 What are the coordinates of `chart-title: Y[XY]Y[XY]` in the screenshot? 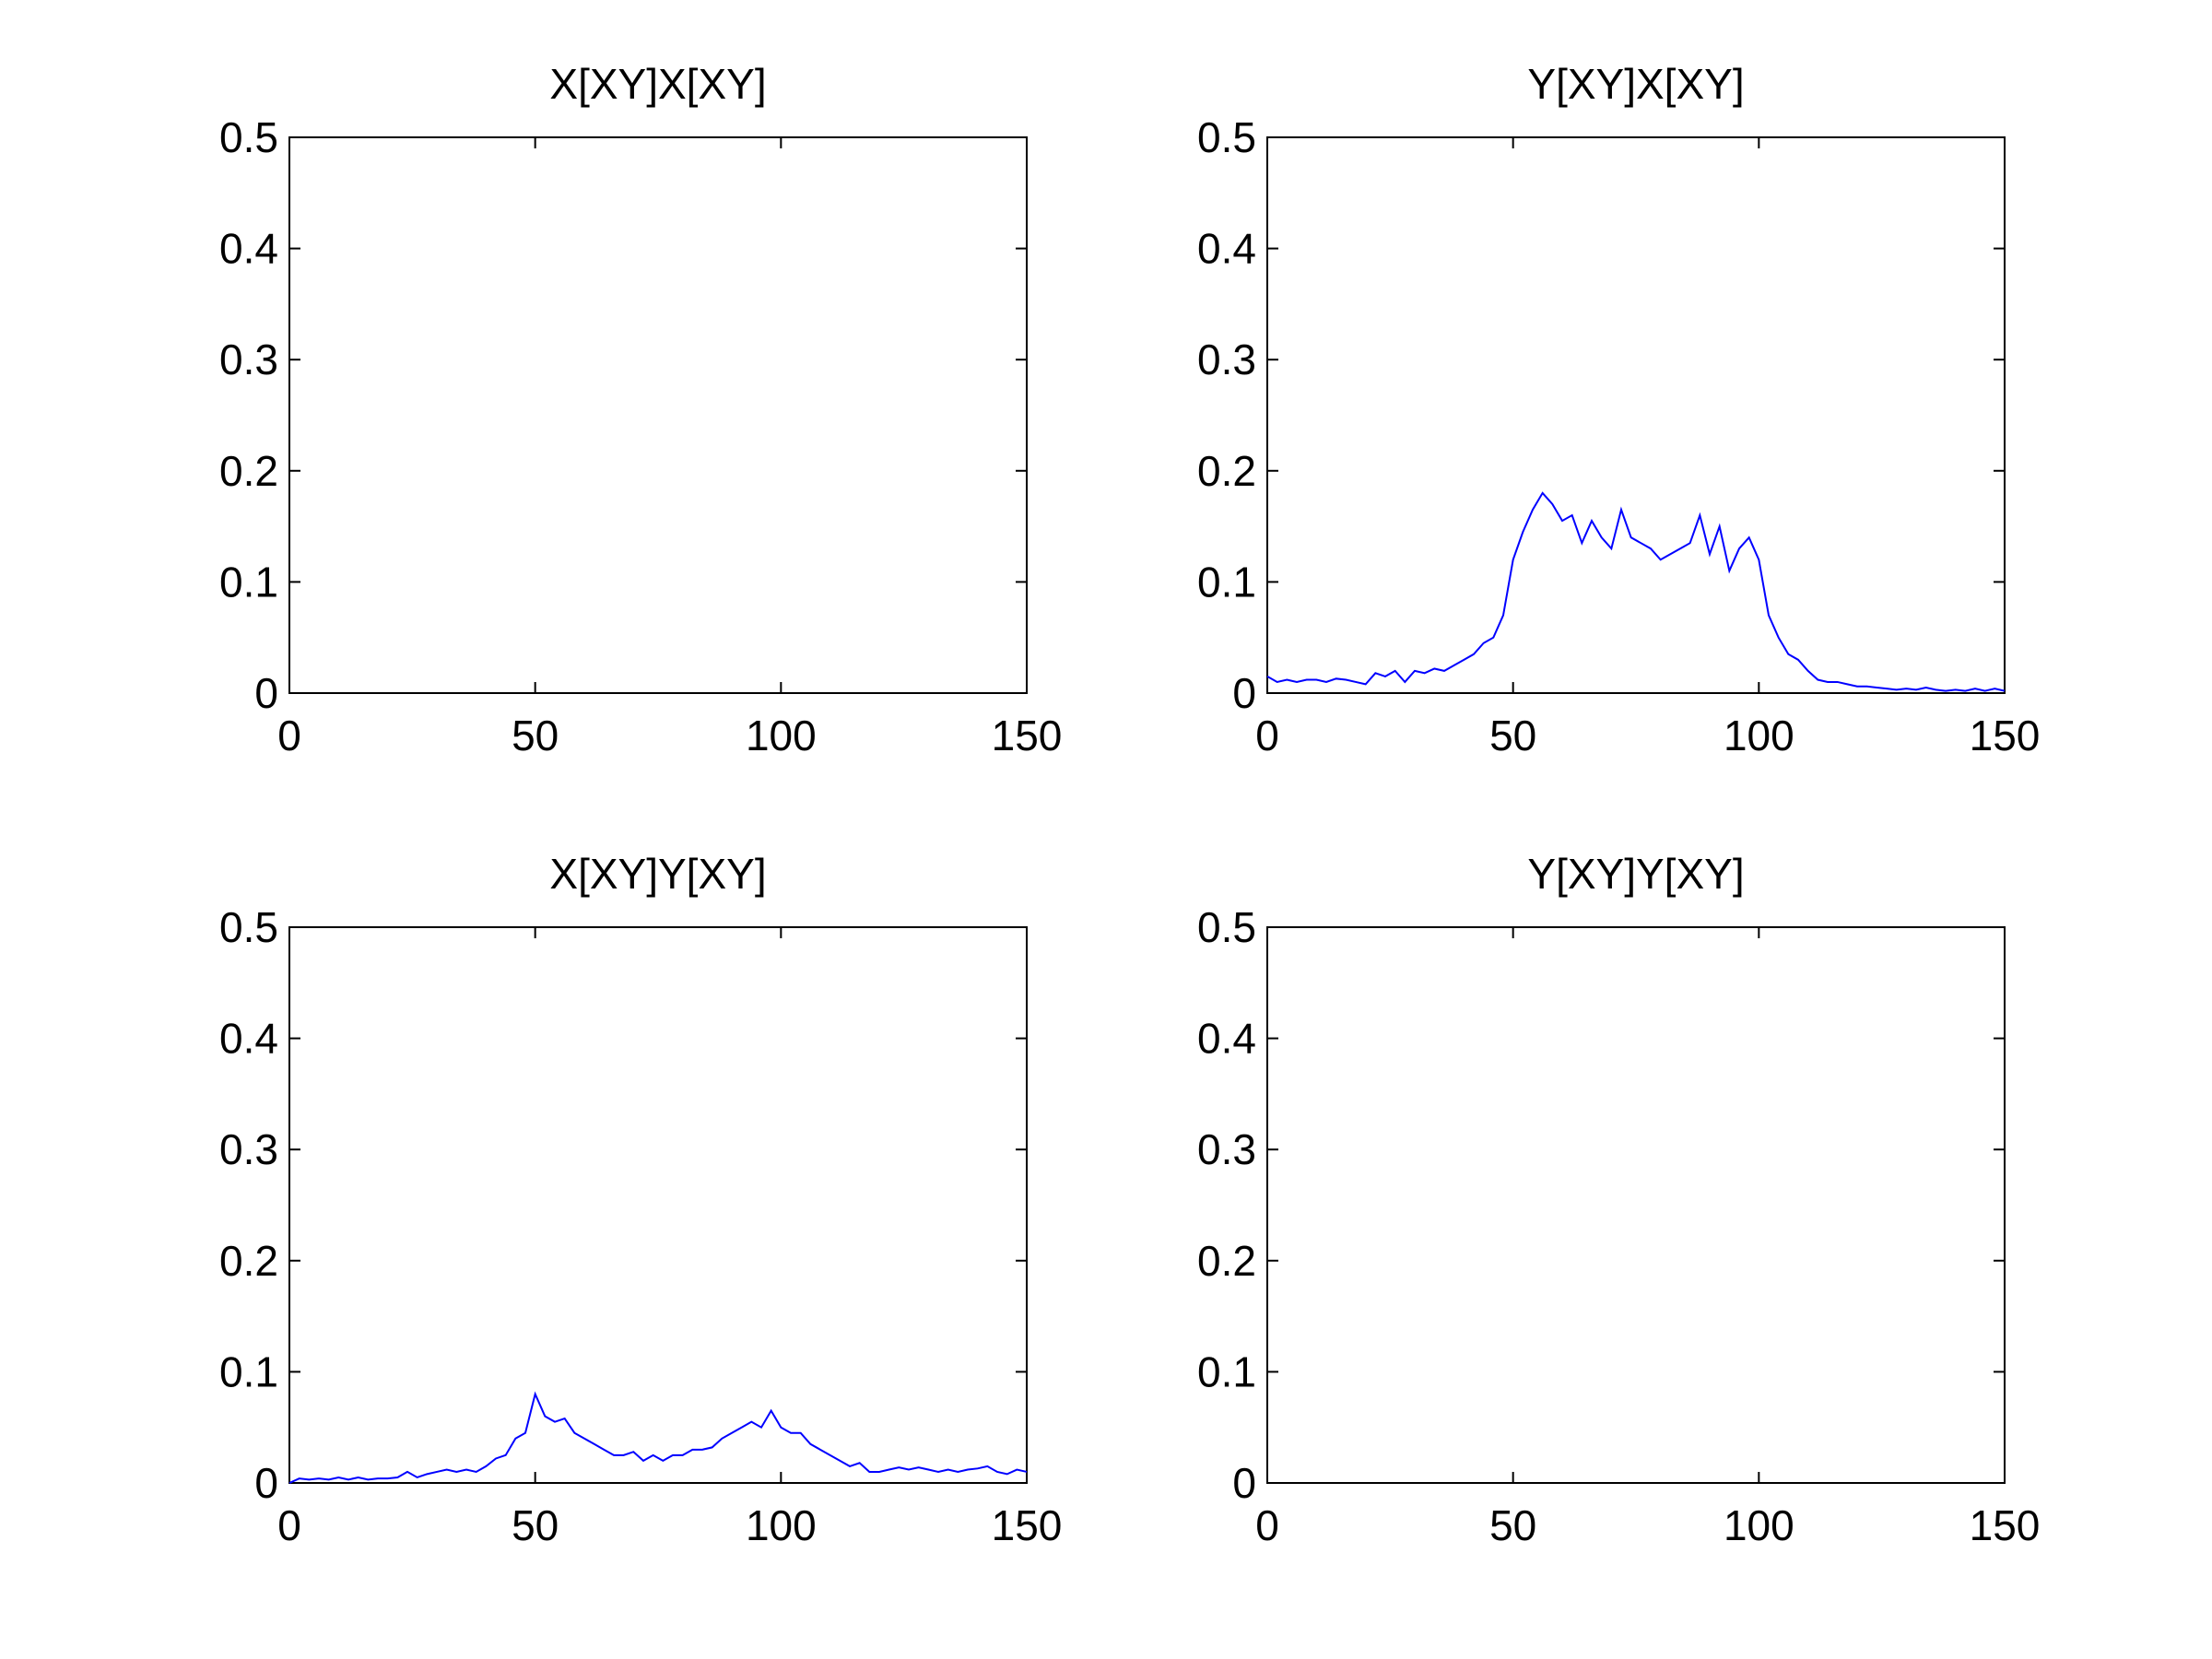 It's located at (1635, 874).